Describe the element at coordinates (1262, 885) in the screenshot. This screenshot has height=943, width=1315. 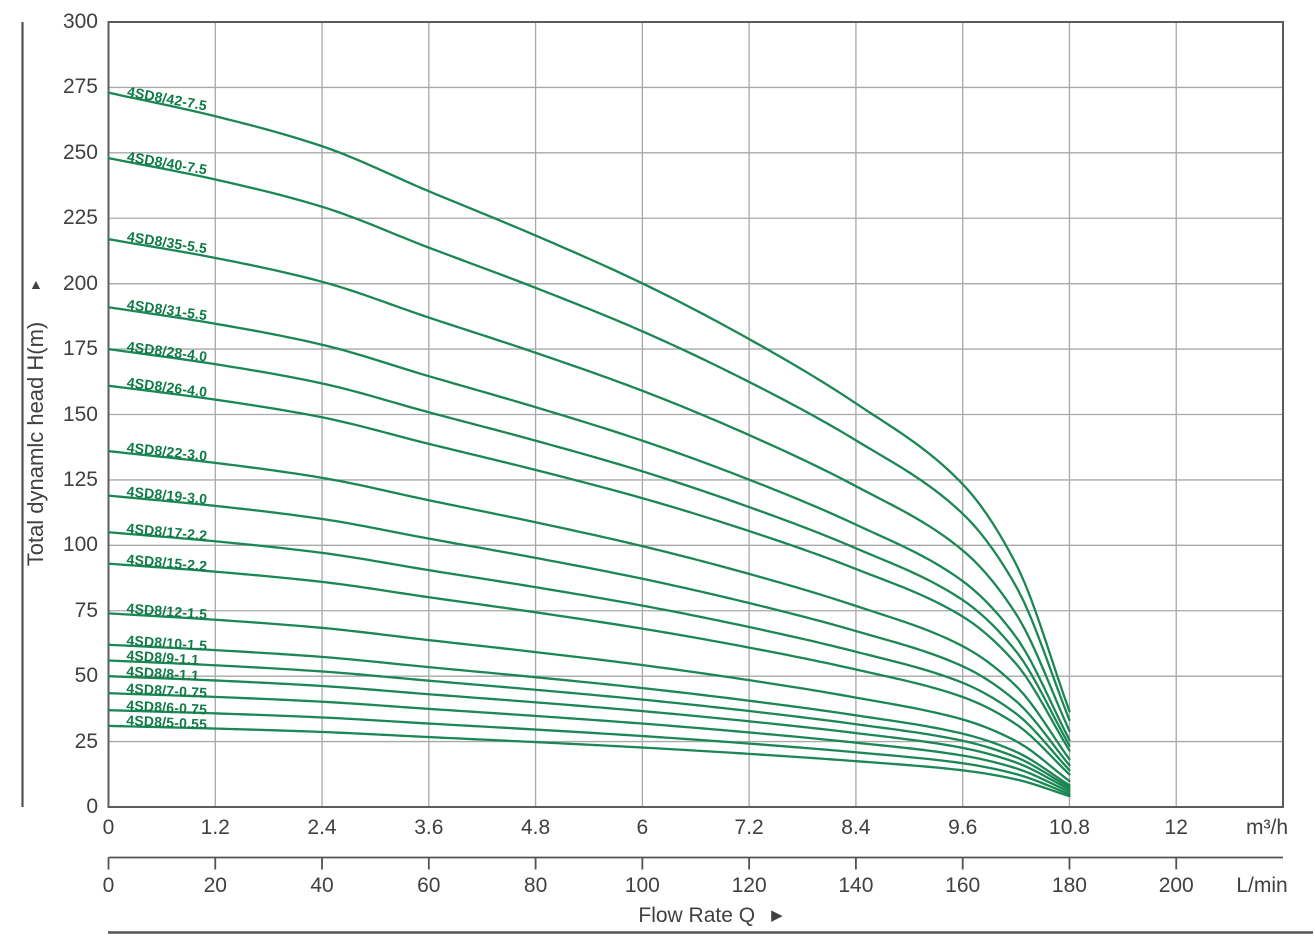
I see `unit-label-lmin: L/min` at that location.